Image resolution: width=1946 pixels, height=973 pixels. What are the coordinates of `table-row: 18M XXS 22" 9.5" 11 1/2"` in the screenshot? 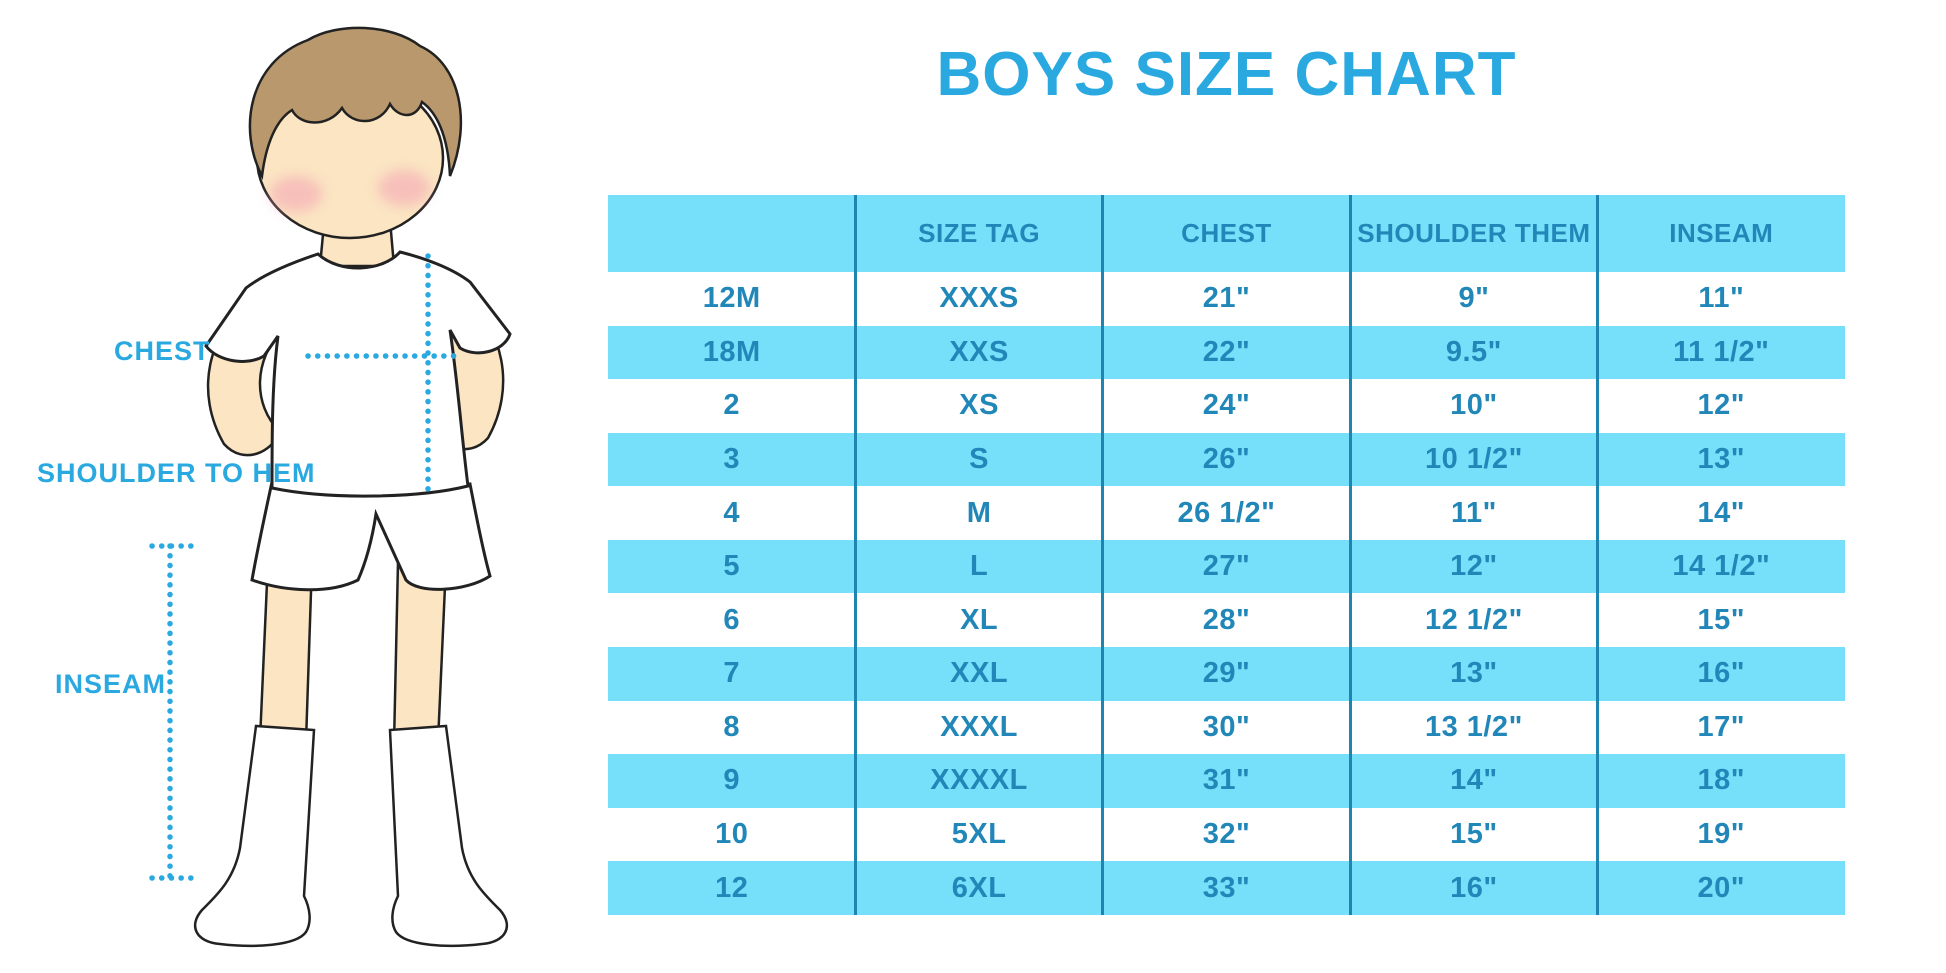 It's located at (1226, 352).